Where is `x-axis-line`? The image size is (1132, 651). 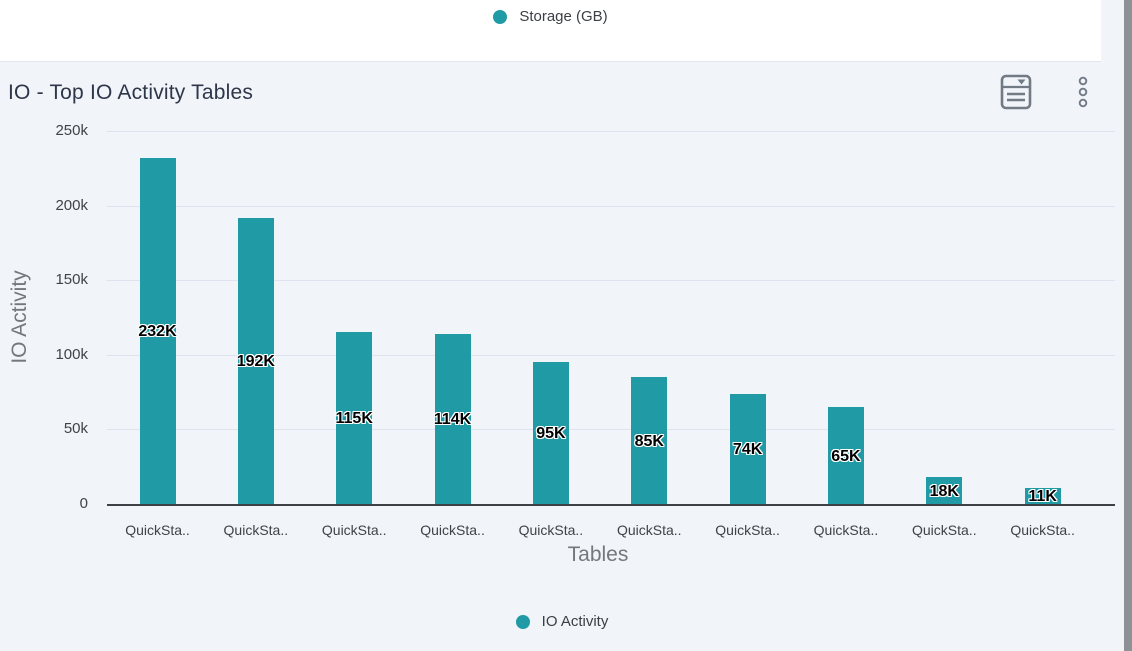 x-axis-line is located at coordinates (611, 505).